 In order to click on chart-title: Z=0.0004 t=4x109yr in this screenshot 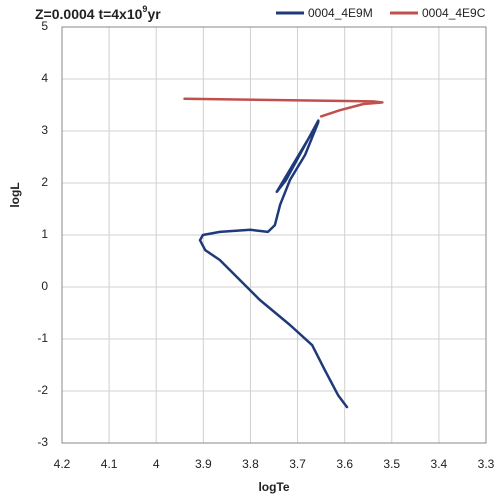, I will do `click(98, 12)`.